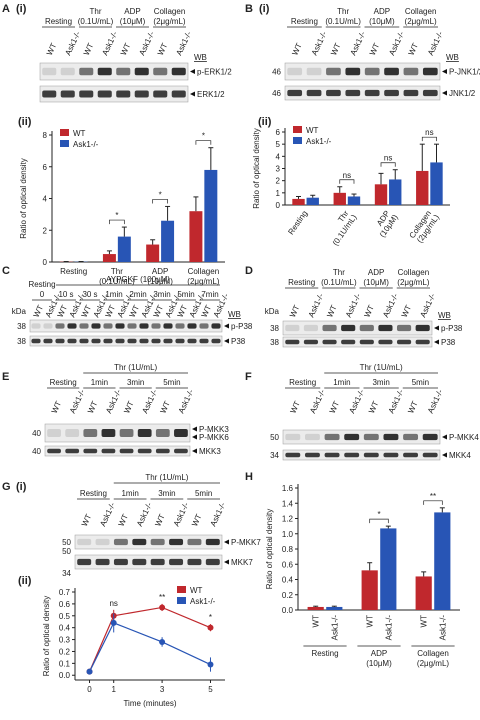  What do you see at coordinates (343, 21) in the screenshot?
I see `group-label: (0.1U/mL)` at bounding box center [343, 21].